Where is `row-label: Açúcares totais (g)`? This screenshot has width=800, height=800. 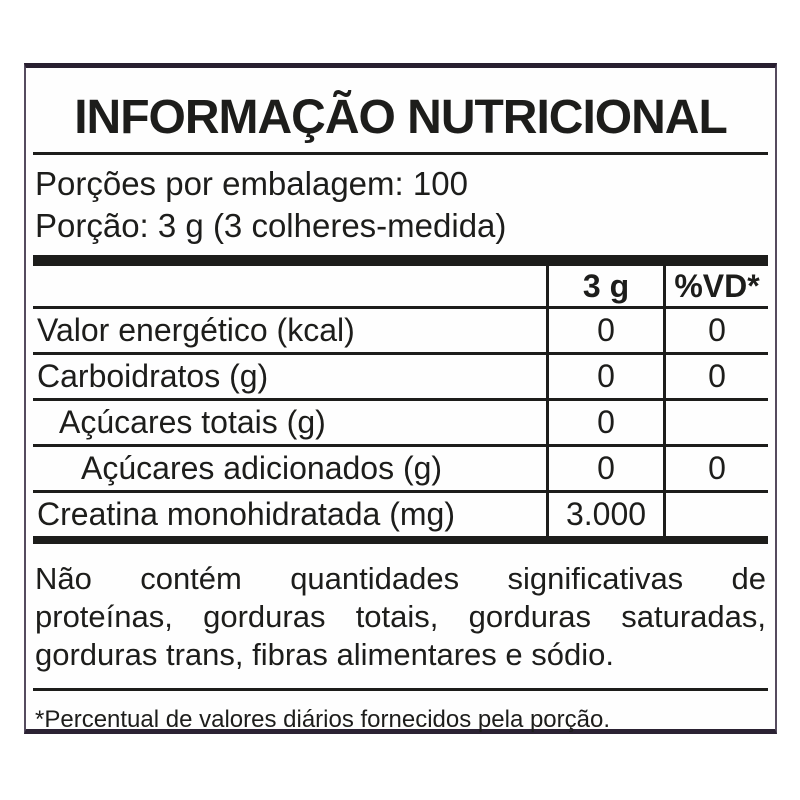 row-label: Açúcares totais (g) is located at coordinates (192, 422).